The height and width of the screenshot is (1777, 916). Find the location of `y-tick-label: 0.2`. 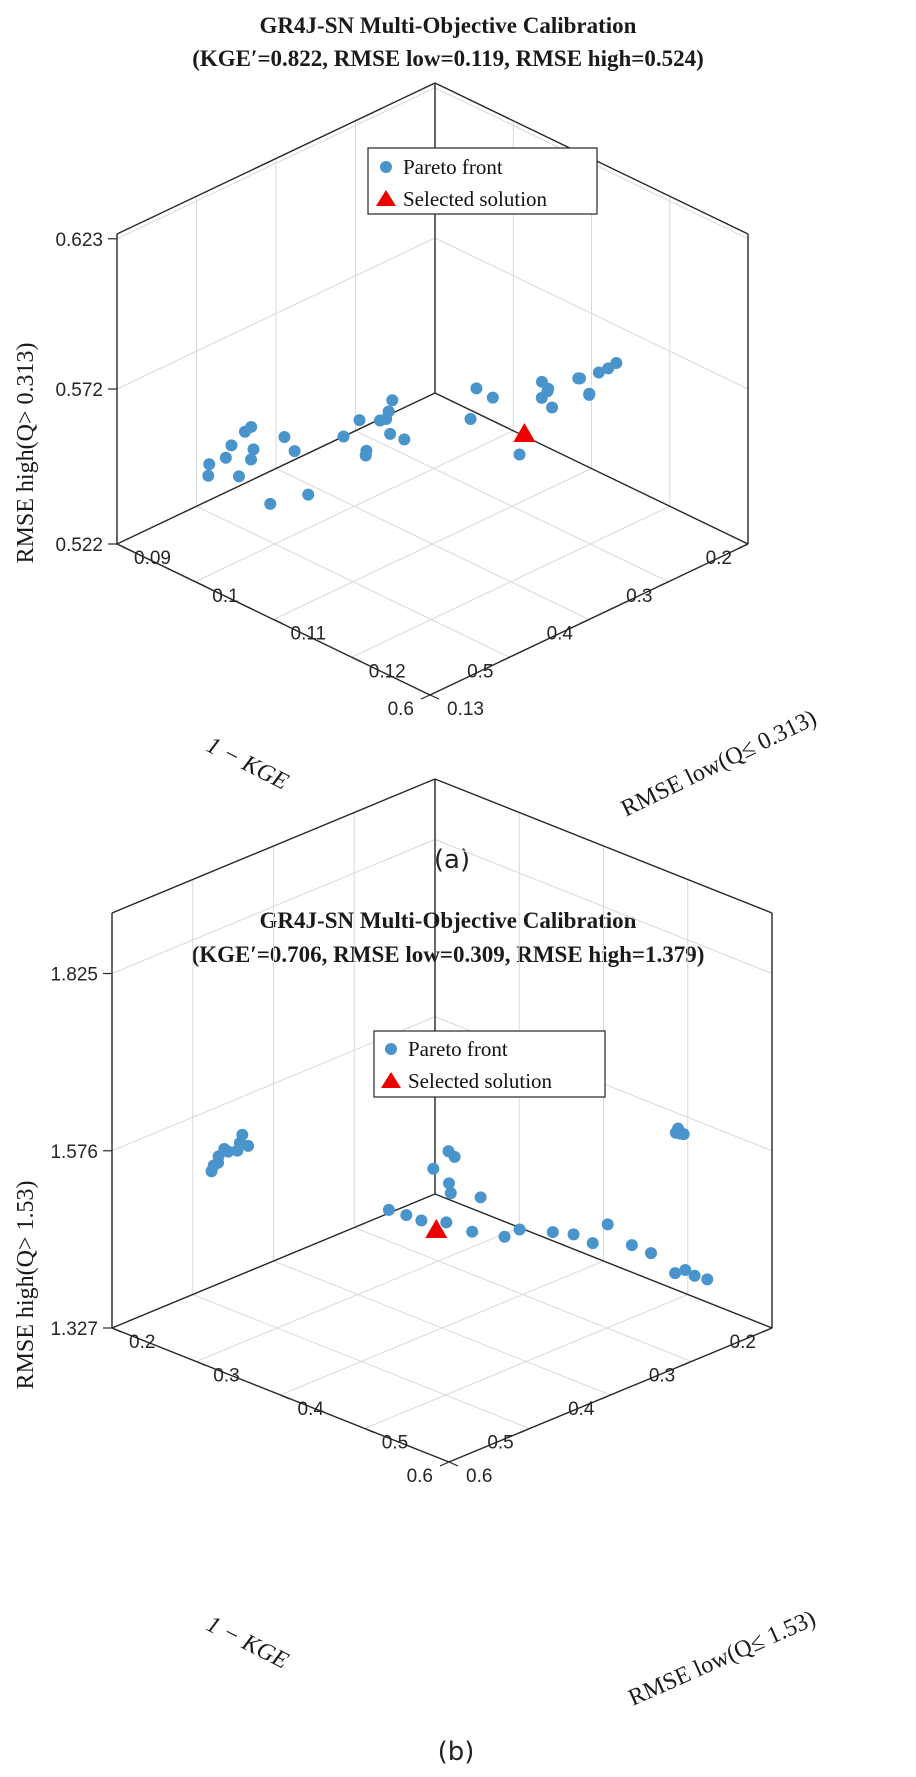

y-tick-label: 0.2 is located at coordinates (142, 1342).